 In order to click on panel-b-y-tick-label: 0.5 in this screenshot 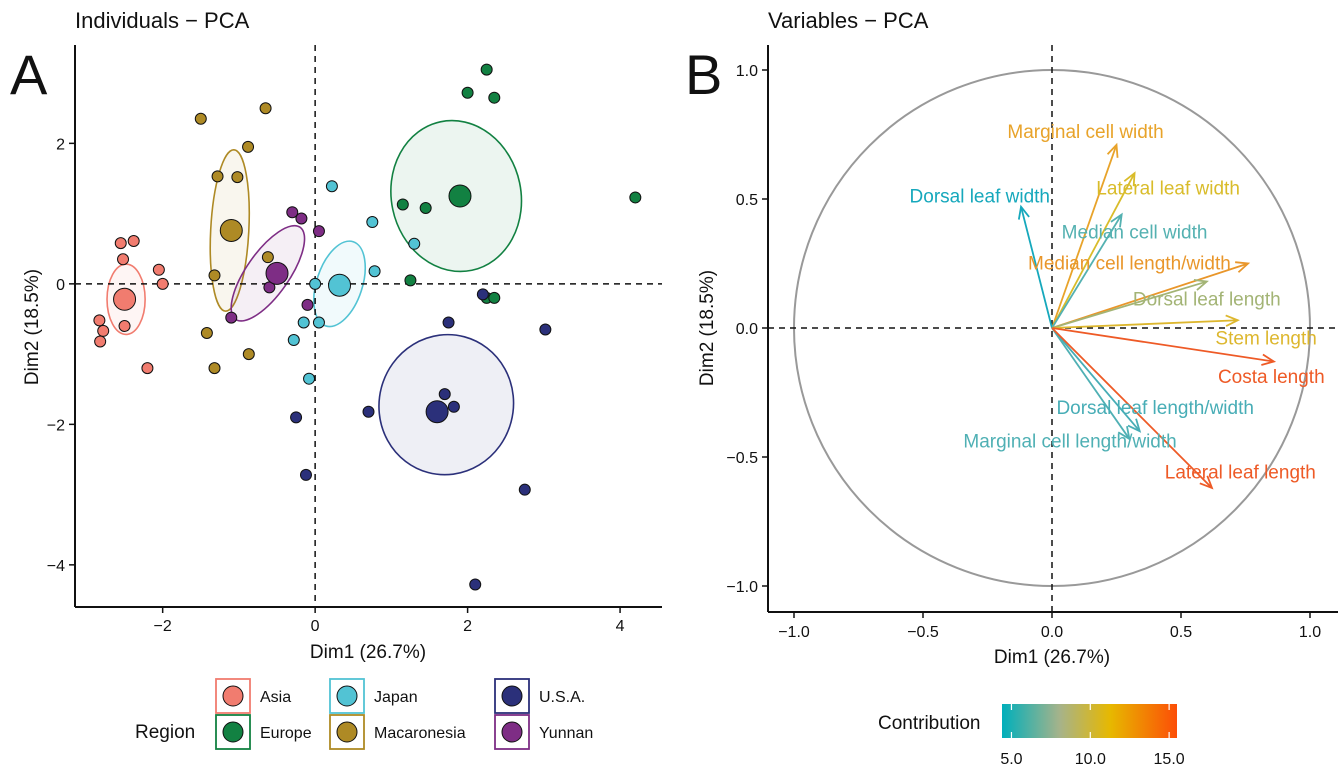, I will do `click(747, 200)`.